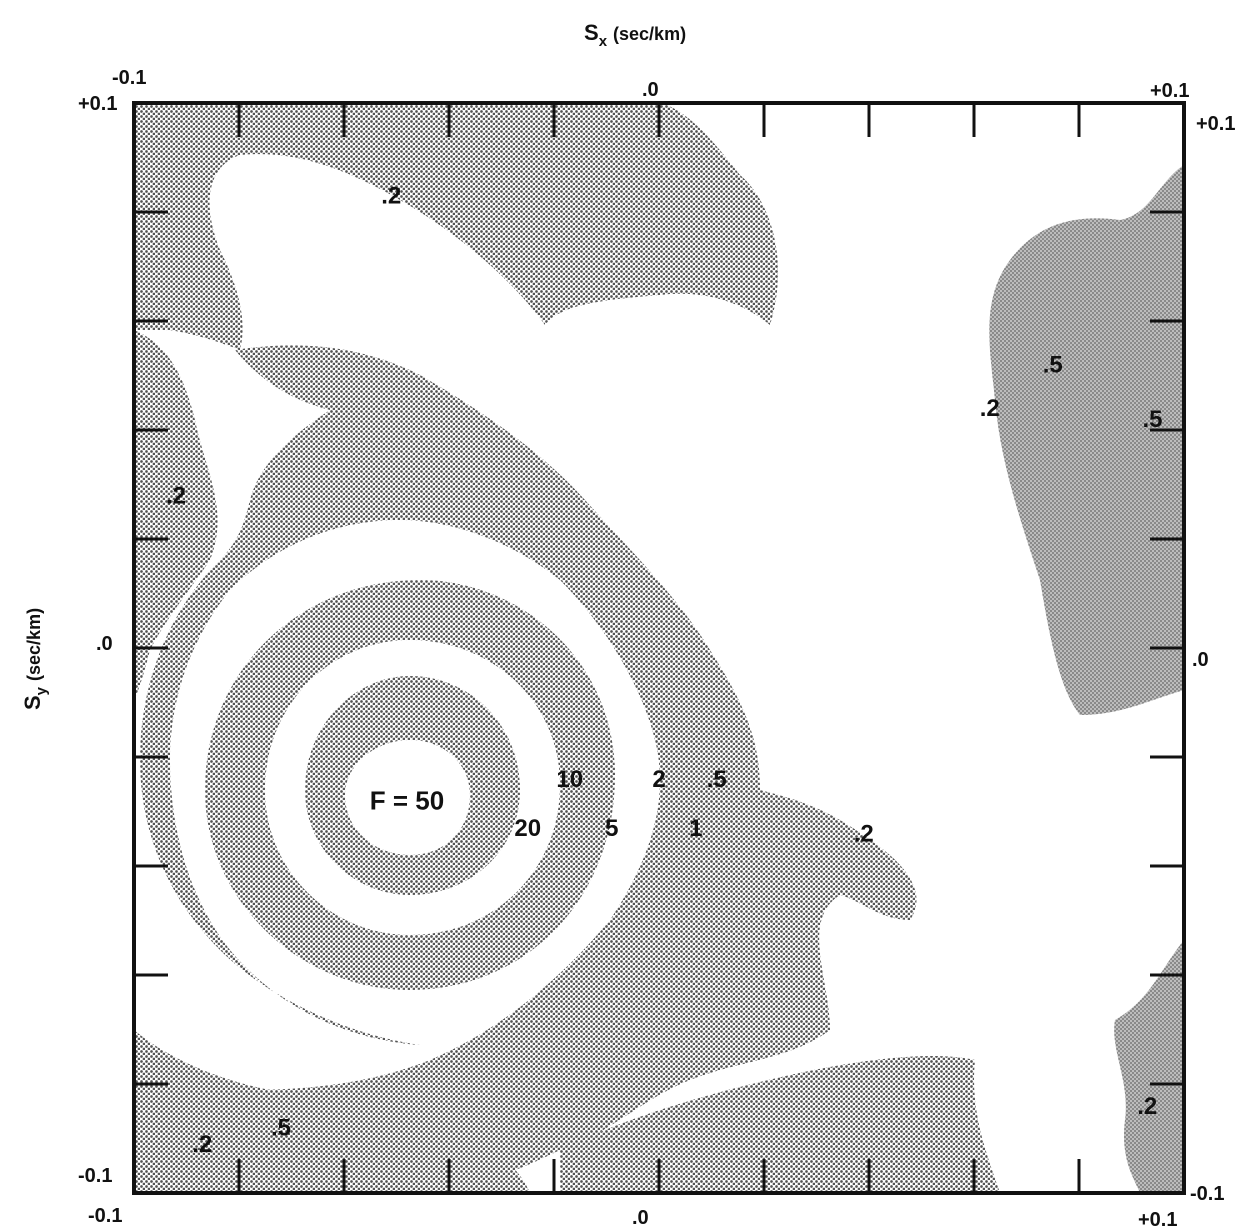 Image resolution: width=1254 pixels, height=1232 pixels. I want to click on contour-label-10: .5, so click(1053, 365).